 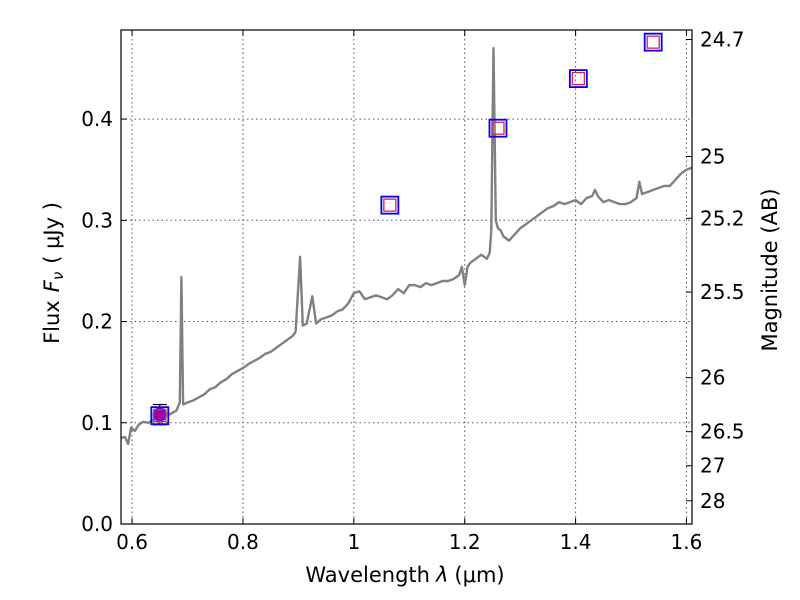 What do you see at coordinates (97, 322) in the screenshot?
I see `y-tick-label: 0.2` at bounding box center [97, 322].